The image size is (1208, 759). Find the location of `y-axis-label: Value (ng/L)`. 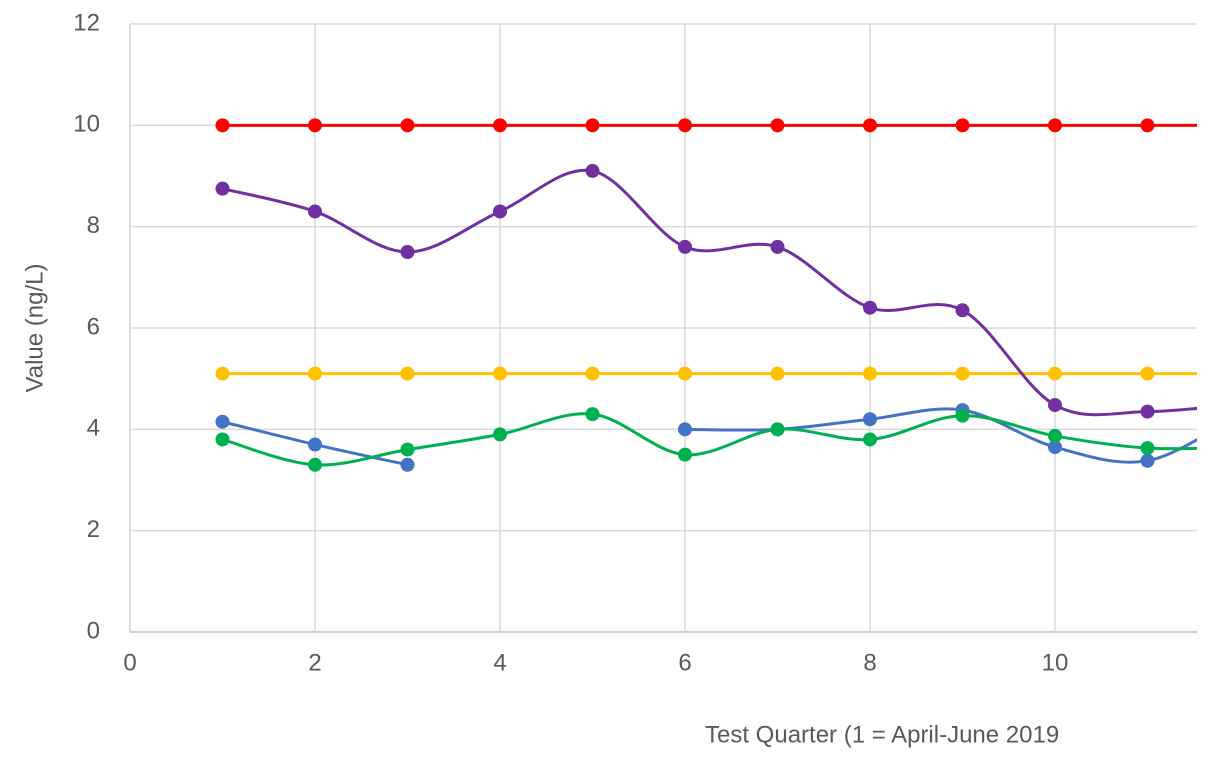

y-axis-label: Value (ng/L) is located at coordinates (34, 328).